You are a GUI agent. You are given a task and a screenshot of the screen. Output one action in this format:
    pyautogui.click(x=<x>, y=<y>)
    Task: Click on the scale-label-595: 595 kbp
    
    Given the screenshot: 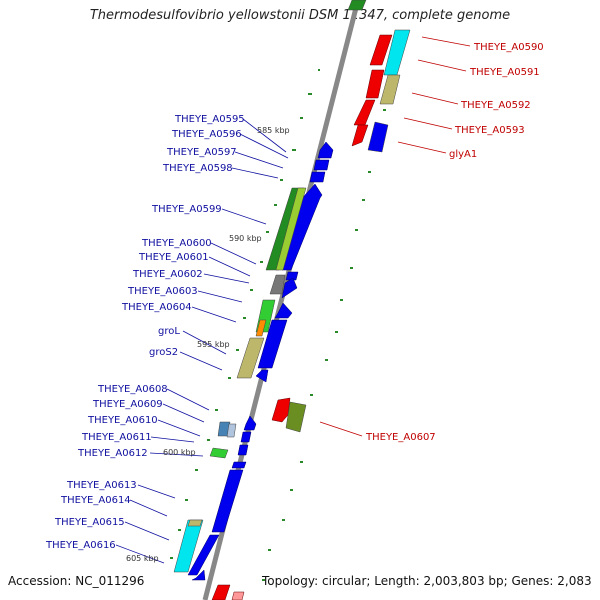 What is the action you would take?
    pyautogui.click(x=213, y=344)
    